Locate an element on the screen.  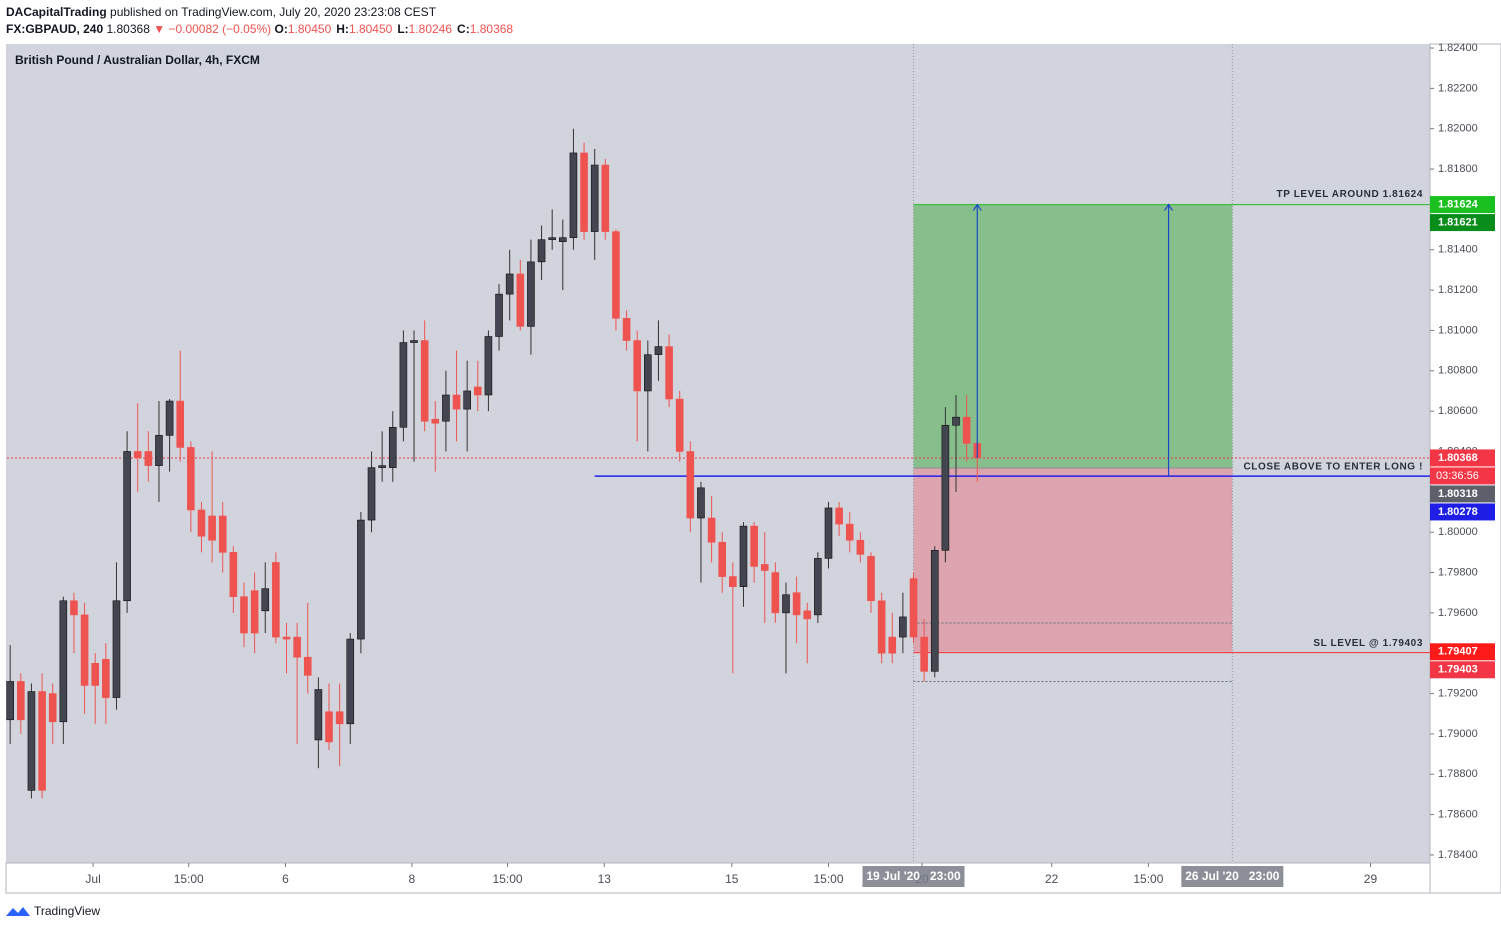
x-tick-label: 8 is located at coordinates (412, 879).